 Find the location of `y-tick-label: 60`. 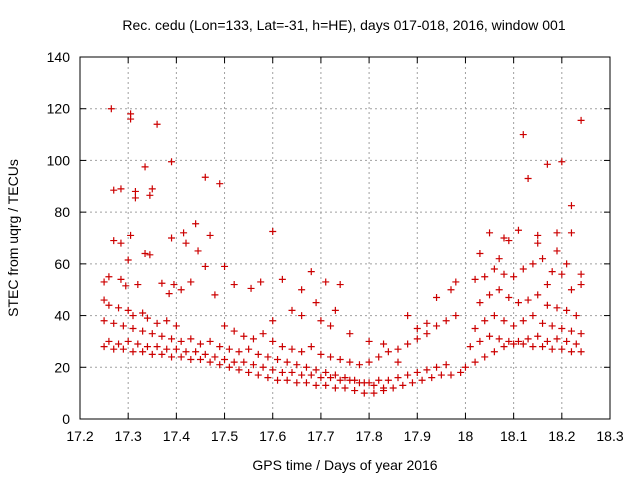

y-tick-label: 60 is located at coordinates (62, 264).